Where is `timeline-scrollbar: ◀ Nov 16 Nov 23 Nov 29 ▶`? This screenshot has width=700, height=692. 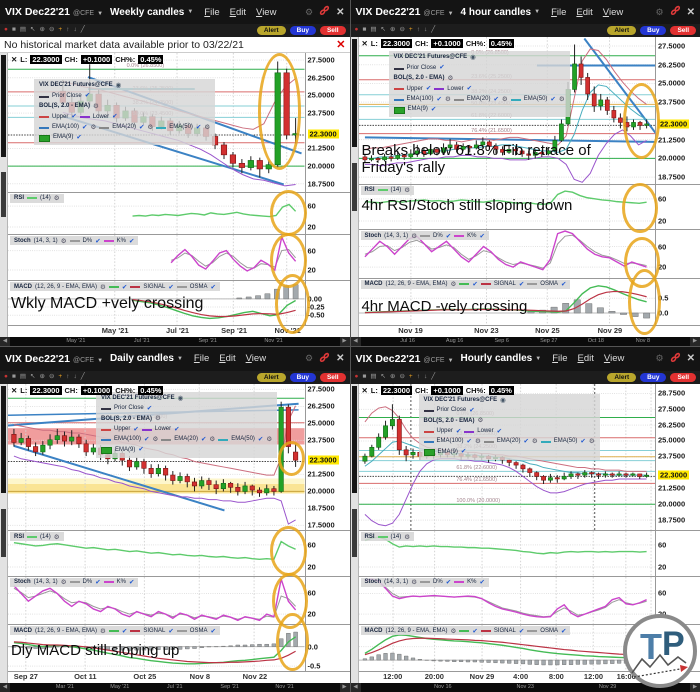 timeline-scrollbar: ◀ Nov 16 Nov 23 Nov 29 ▶ is located at coordinates (525, 687).